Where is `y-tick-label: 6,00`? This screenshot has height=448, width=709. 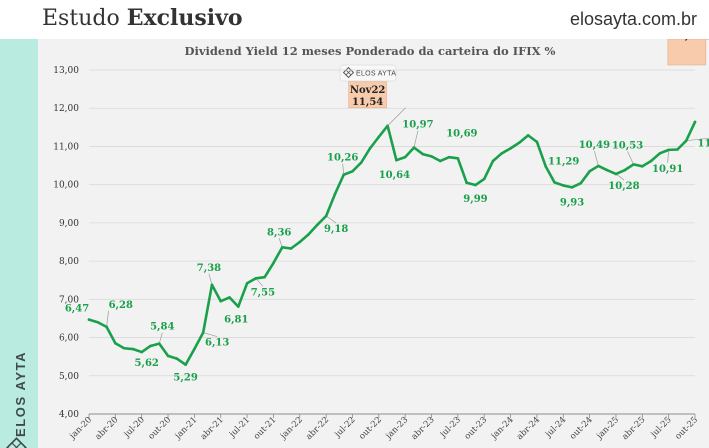
y-tick-label: 6,00 is located at coordinates (69, 339).